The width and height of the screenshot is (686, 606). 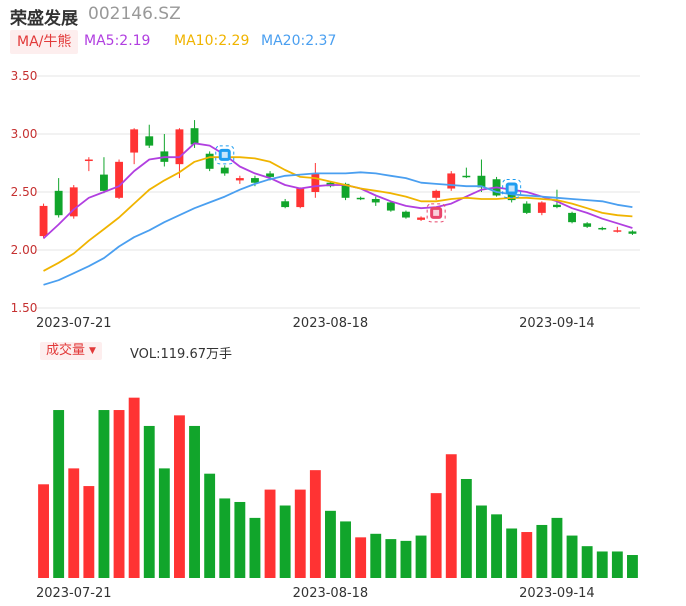 I want to click on price-axis-tick-label: 2.00, so click(x=24, y=250).